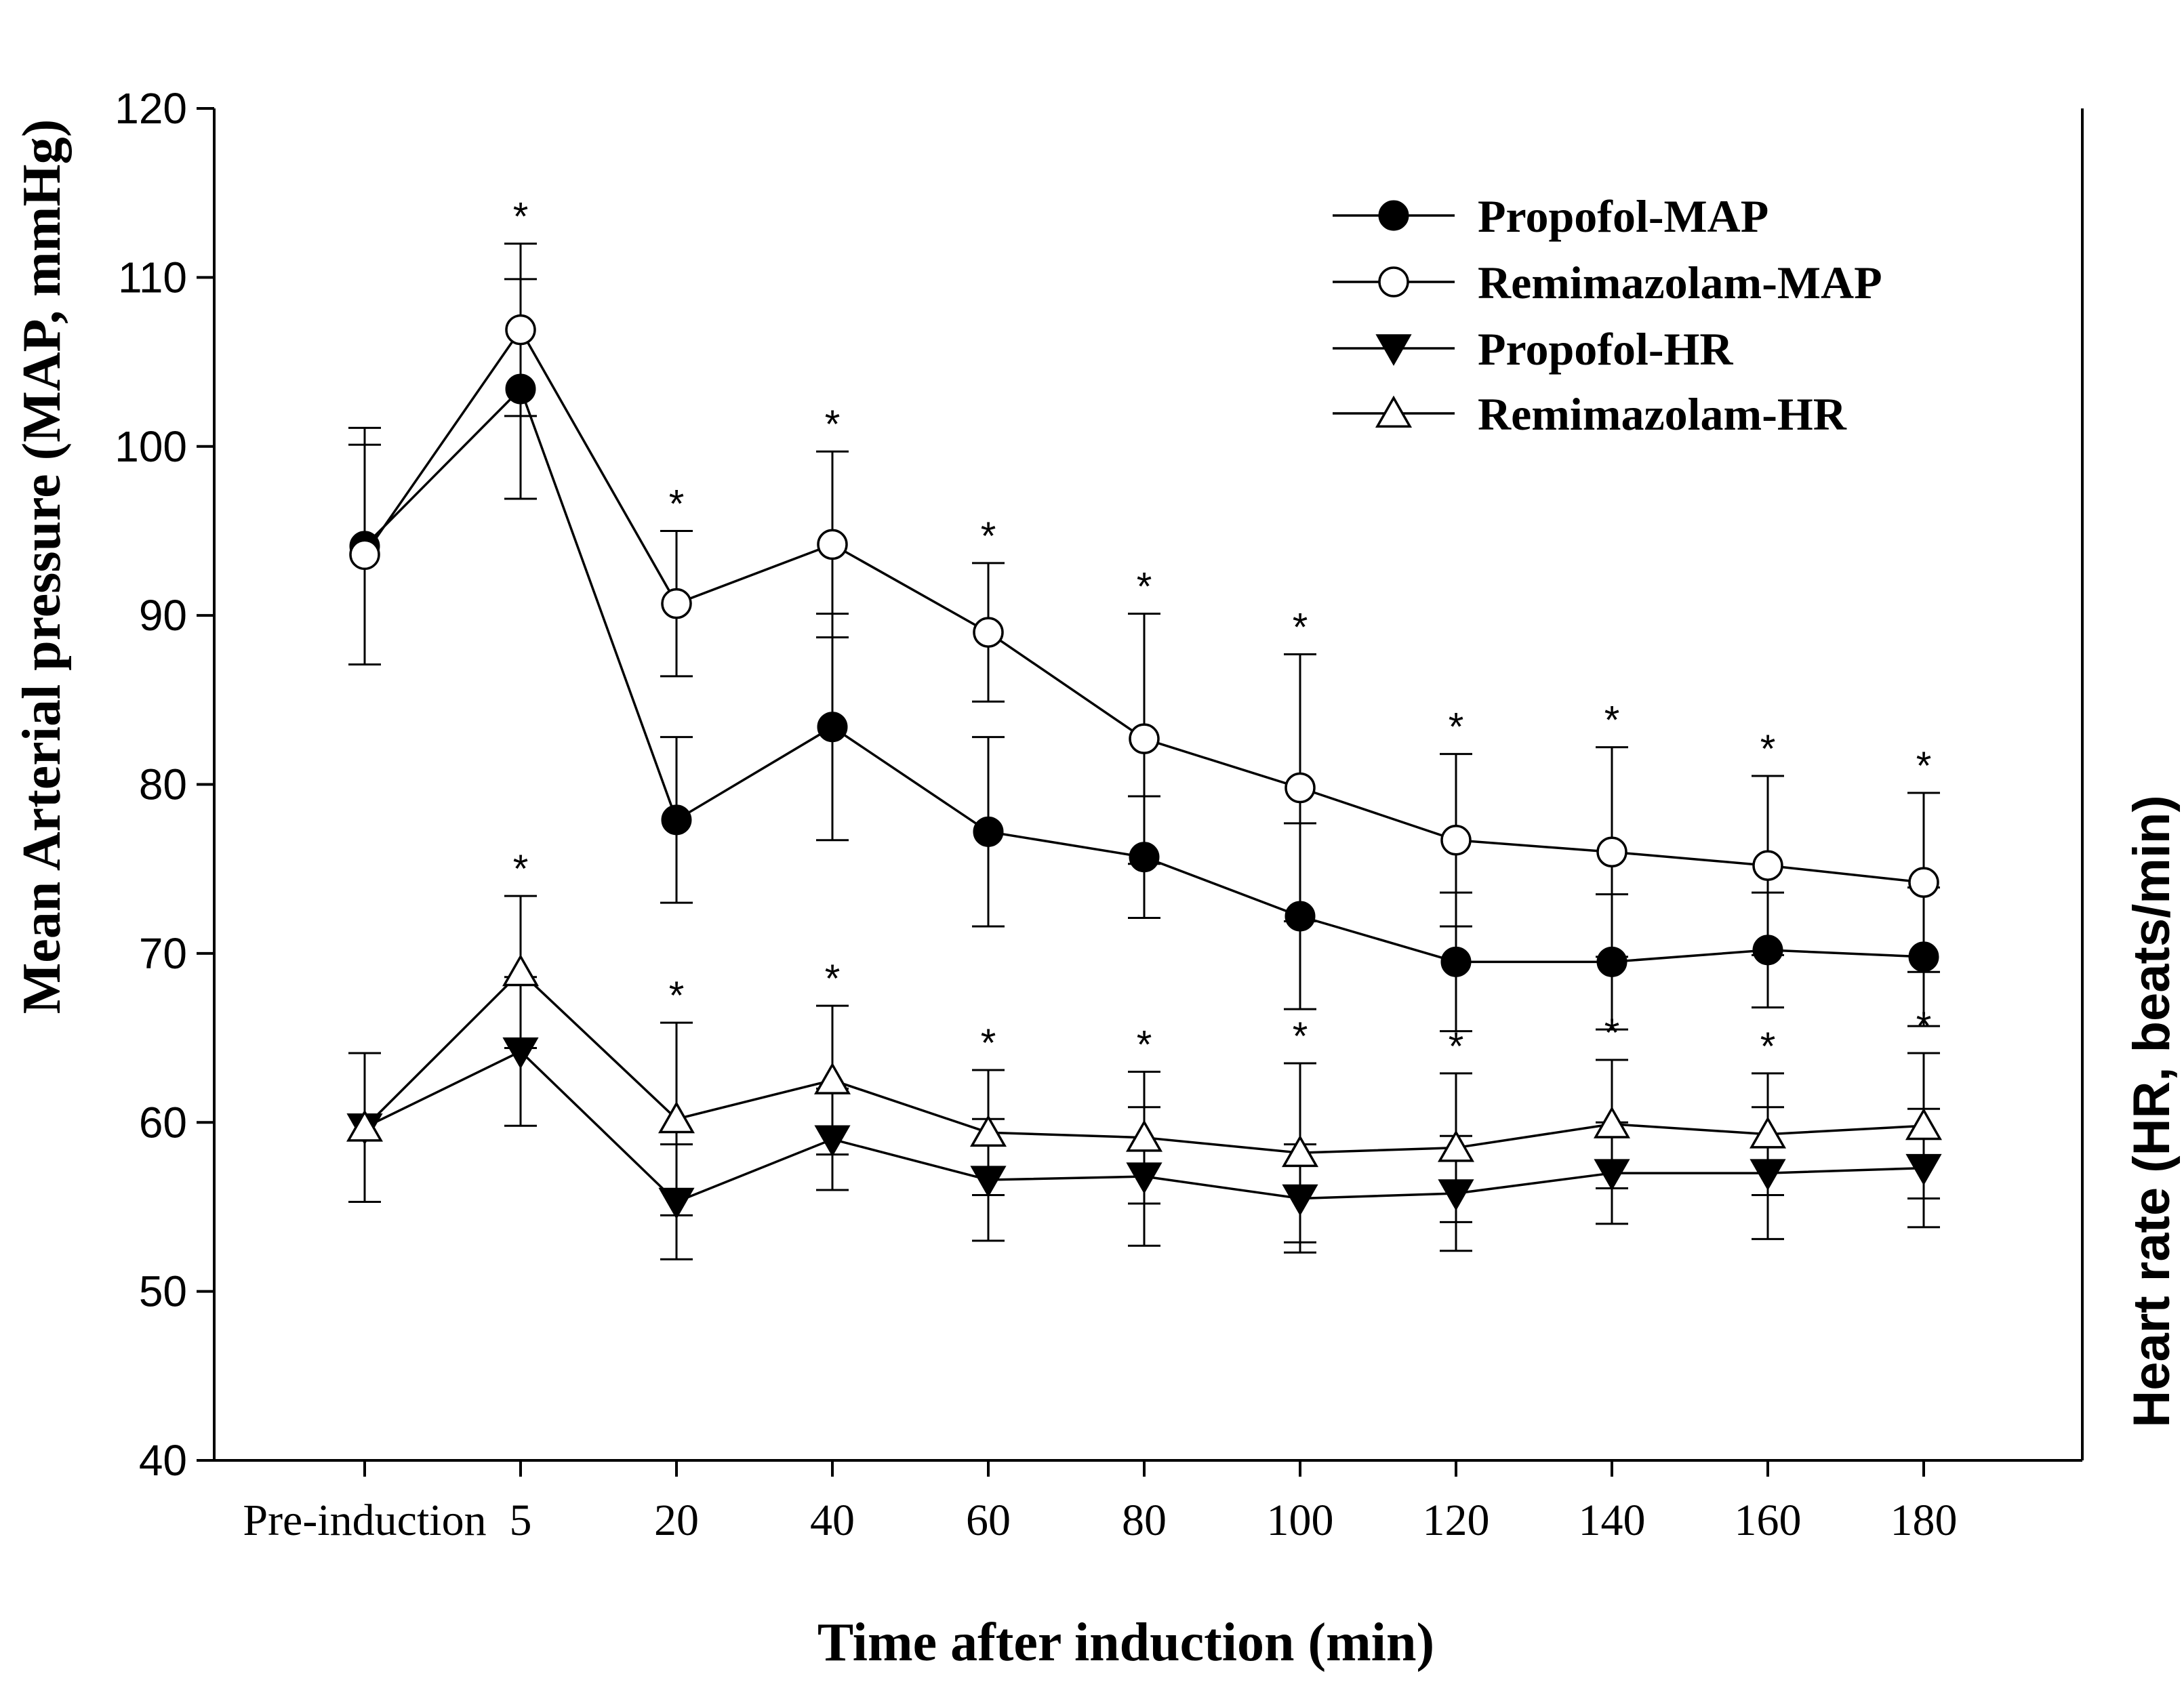 The width and height of the screenshot is (2184, 1703). I want to click on legend-entry: Remimazolam-HR, so click(1590, 414).